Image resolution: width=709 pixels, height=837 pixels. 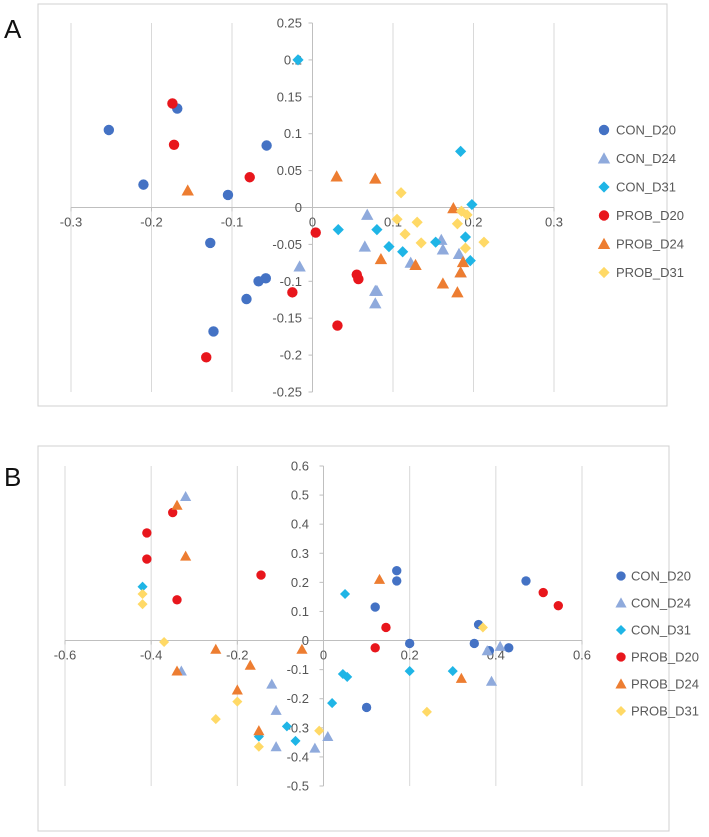 What do you see at coordinates (298, 669) in the screenshot?
I see `chart-b-ytick-label: -0.1` at bounding box center [298, 669].